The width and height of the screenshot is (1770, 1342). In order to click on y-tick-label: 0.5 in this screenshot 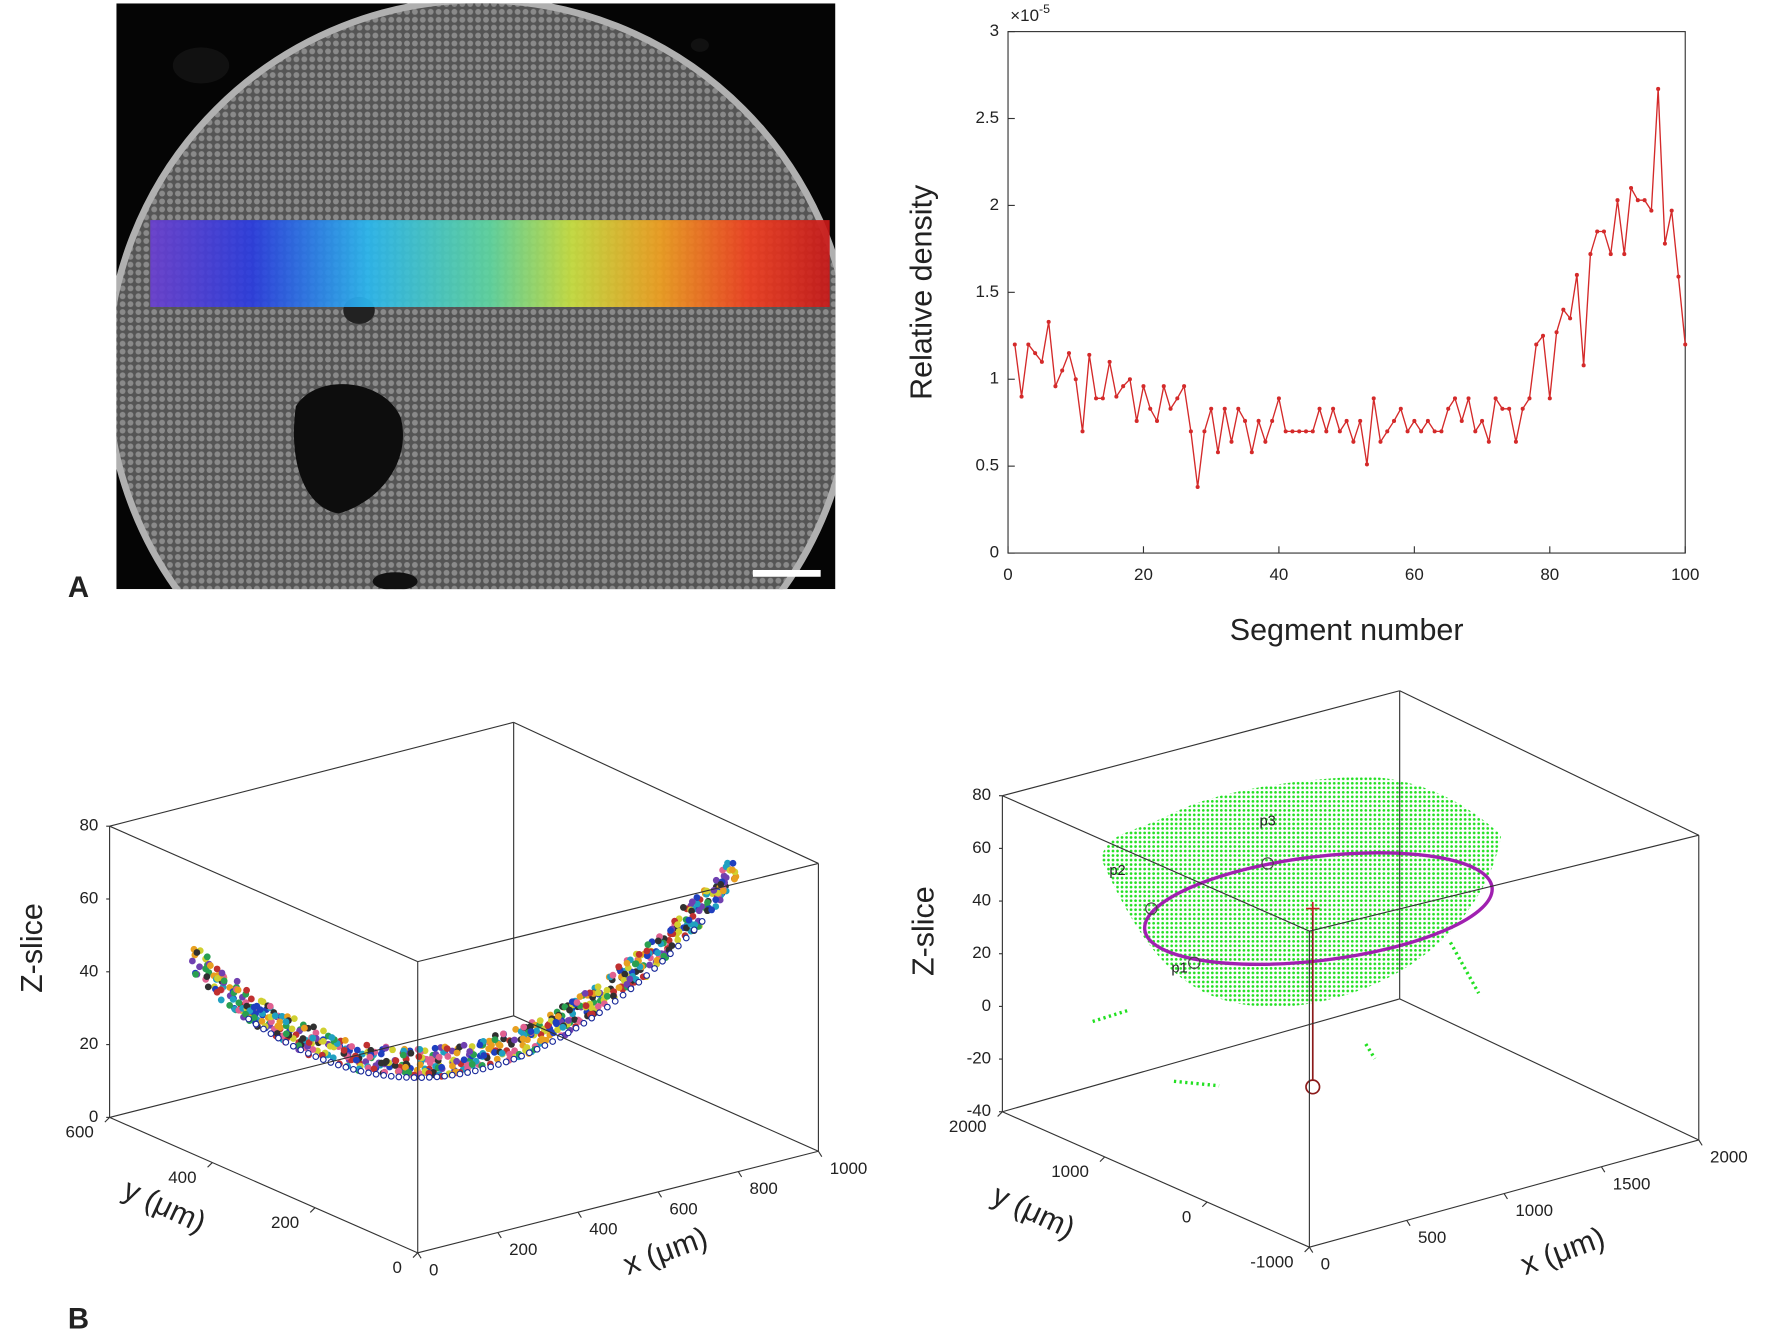, I will do `click(987, 465)`.